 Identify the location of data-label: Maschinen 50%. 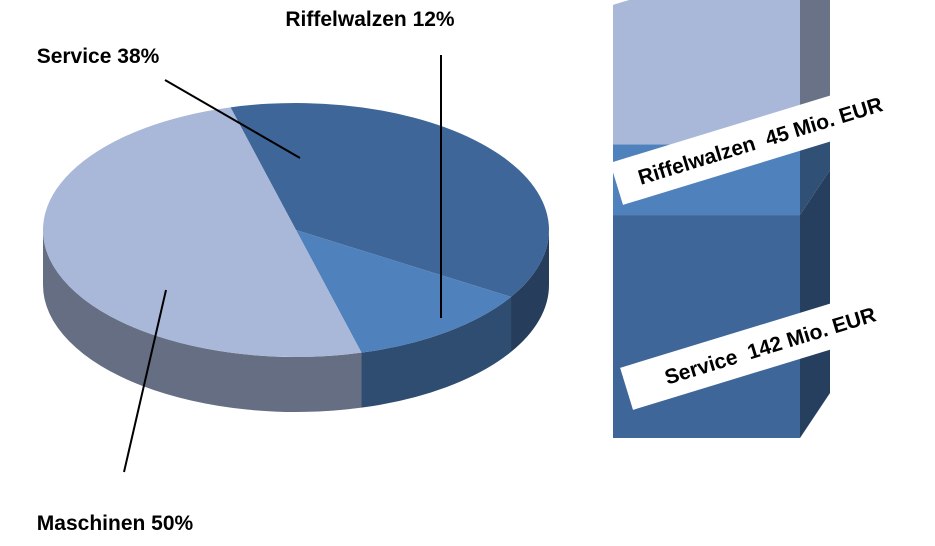
(115, 523).